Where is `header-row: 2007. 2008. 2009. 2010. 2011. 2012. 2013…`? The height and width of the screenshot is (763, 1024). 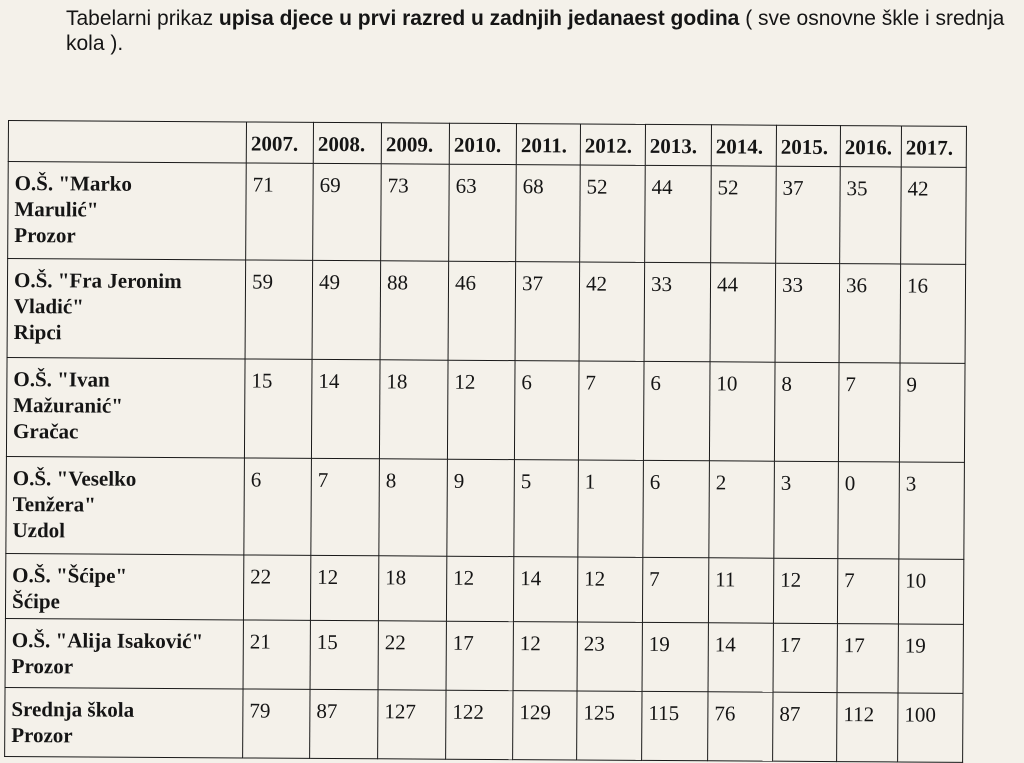 header-row: 2007. 2008. 2009. 2010. 2011. 2012. 2013… is located at coordinates (487, 144).